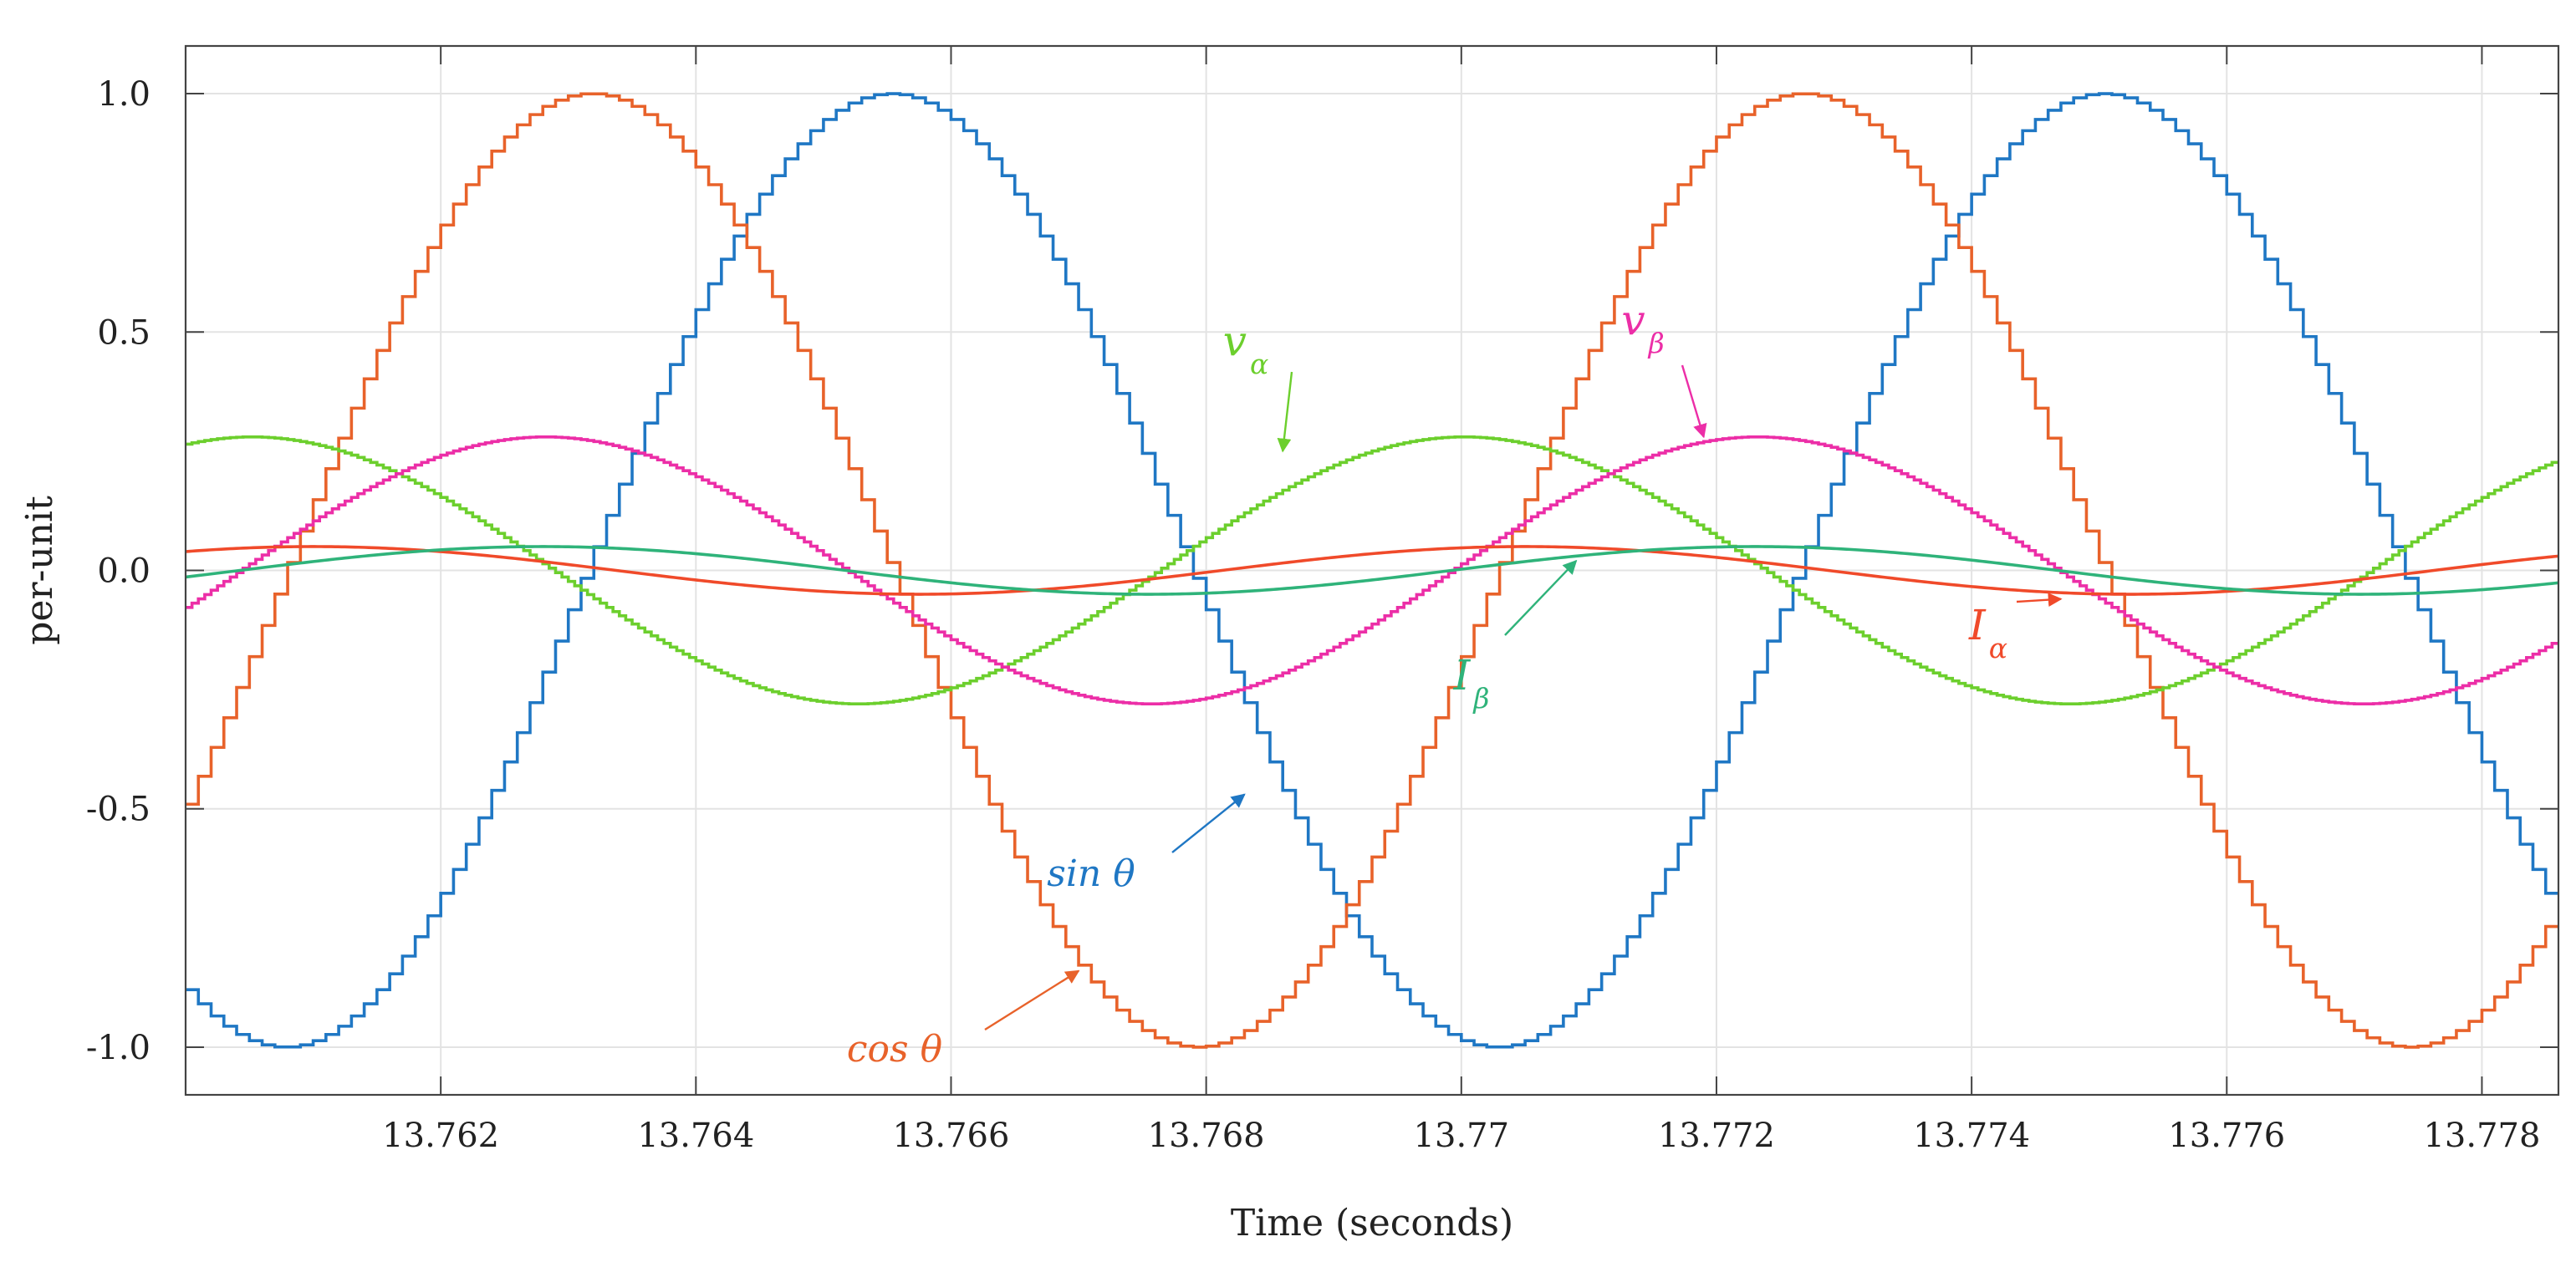 This screenshot has height=1262, width=2576. Describe the element at coordinates (40, 570) in the screenshot. I see `y-axis-title: per-unit` at that location.